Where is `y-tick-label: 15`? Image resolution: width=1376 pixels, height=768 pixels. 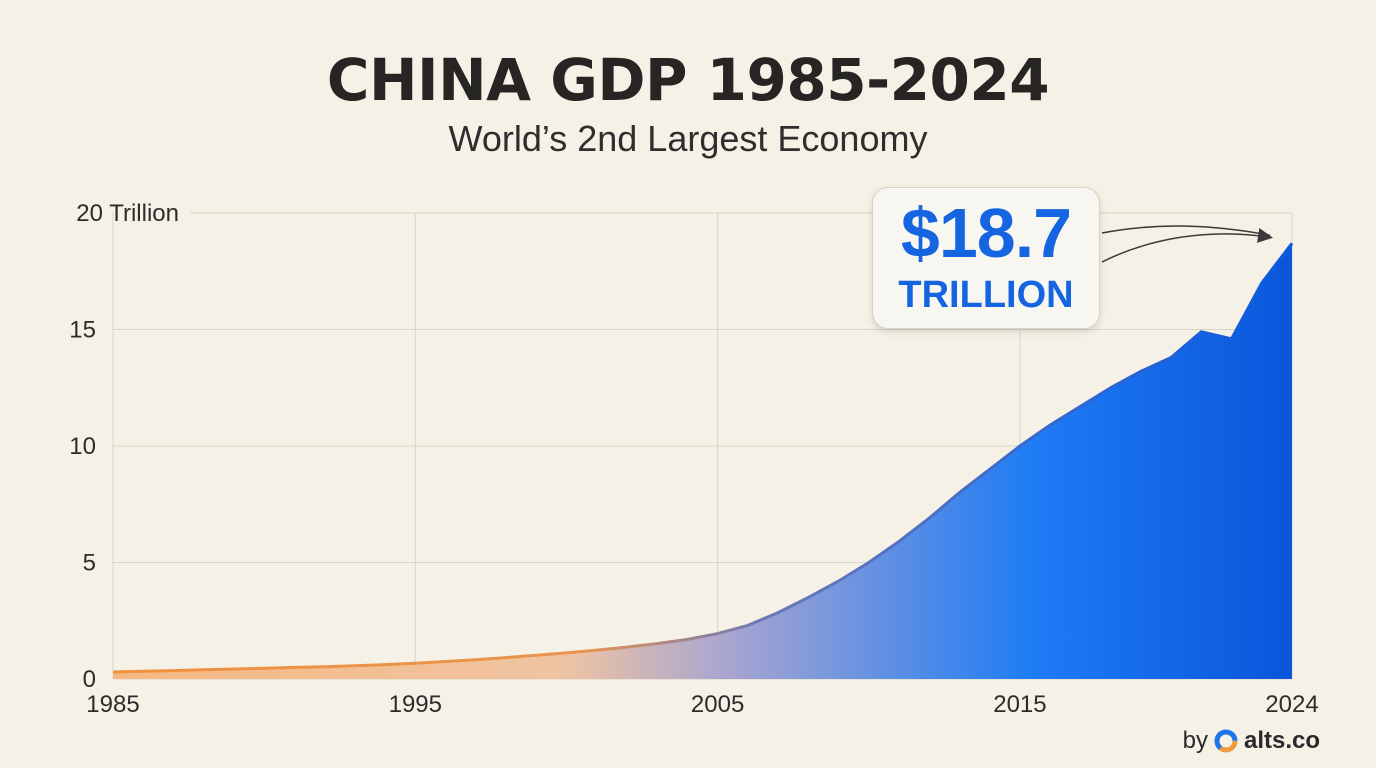
y-tick-label: 15 is located at coordinates (82, 330).